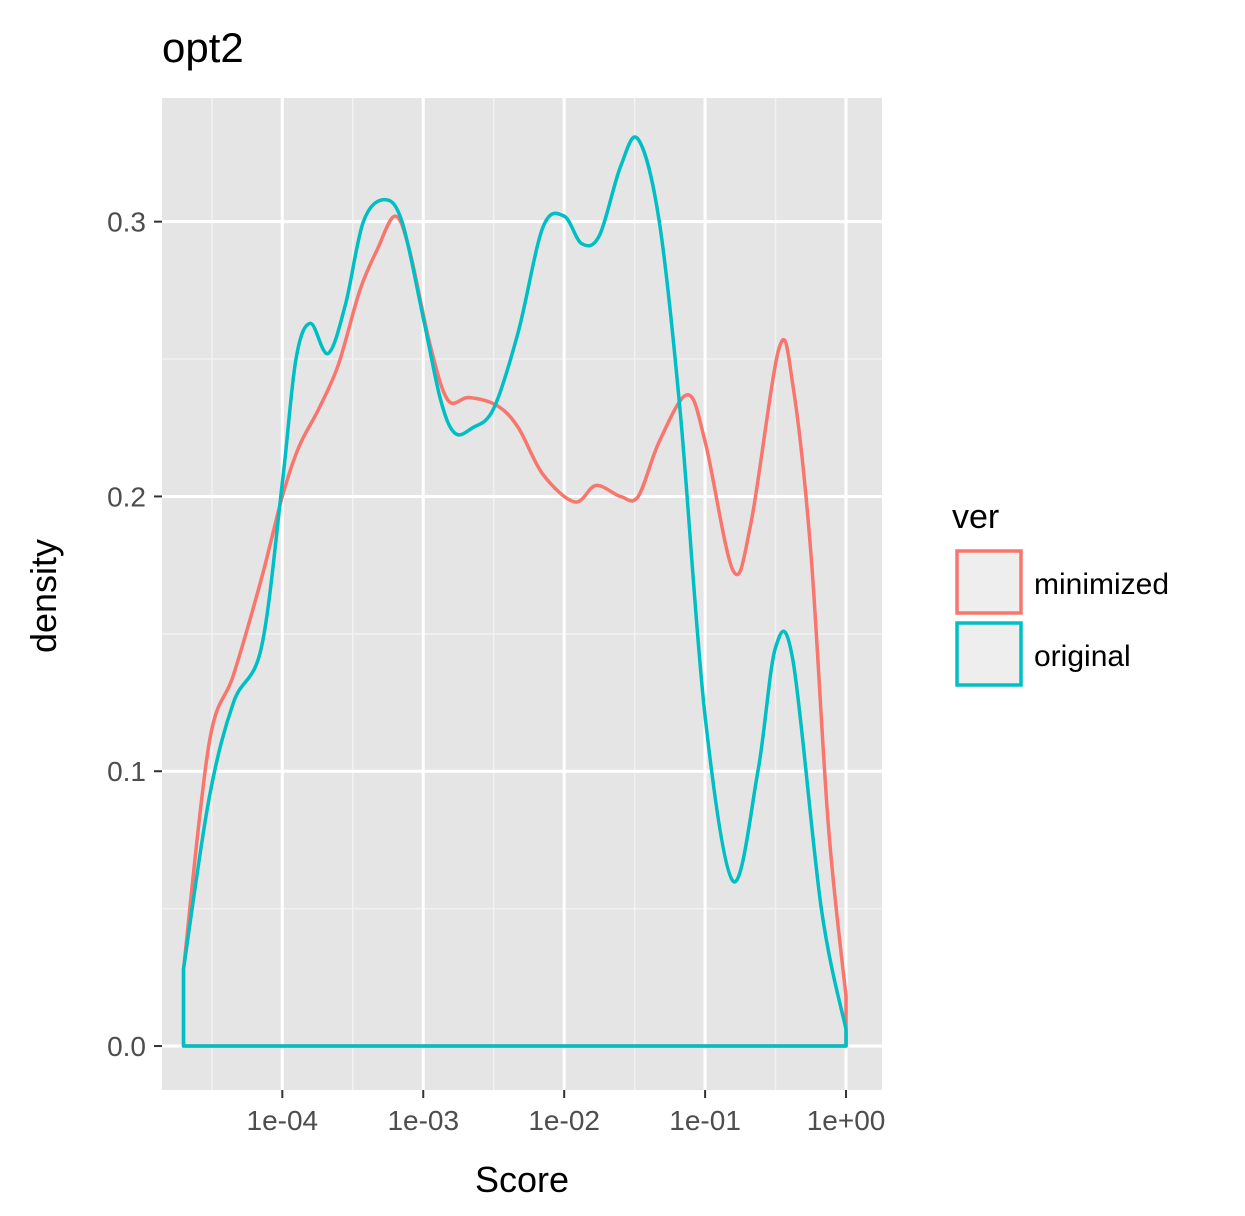 The width and height of the screenshot is (1245, 1216). What do you see at coordinates (126, 222) in the screenshot?
I see `y-tick-label: 0.3` at bounding box center [126, 222].